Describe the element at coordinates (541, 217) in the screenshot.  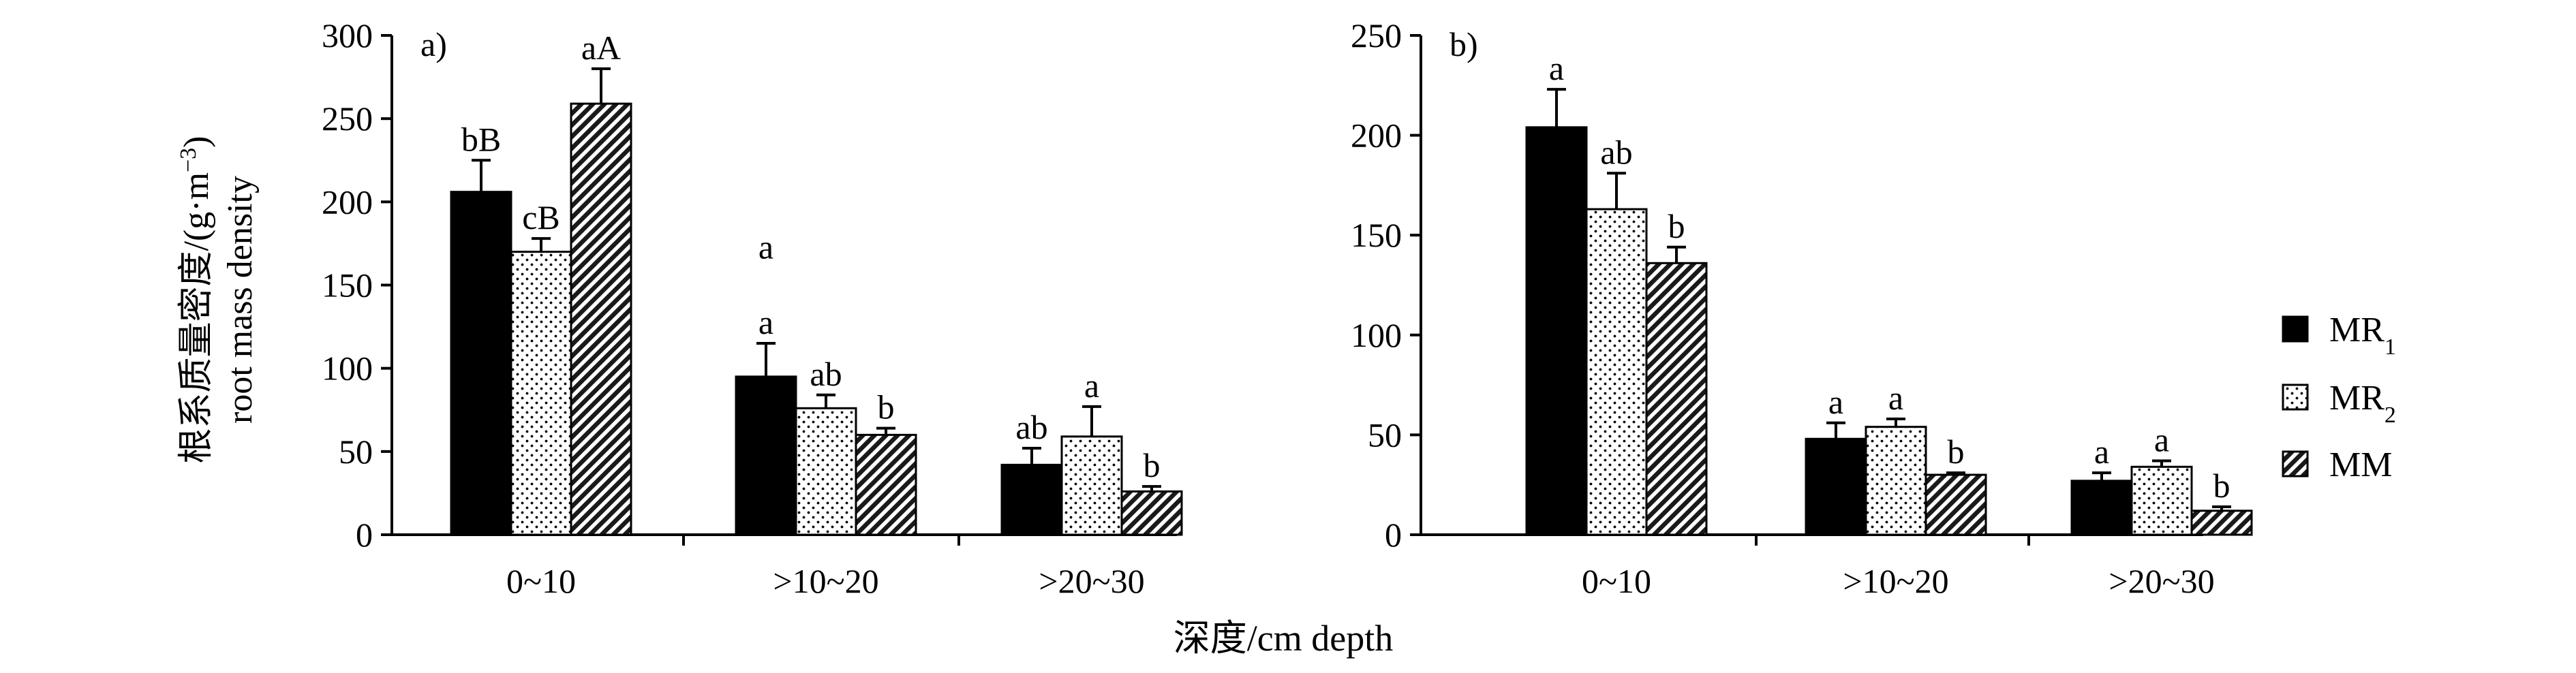
I see `data-label: cB` at that location.